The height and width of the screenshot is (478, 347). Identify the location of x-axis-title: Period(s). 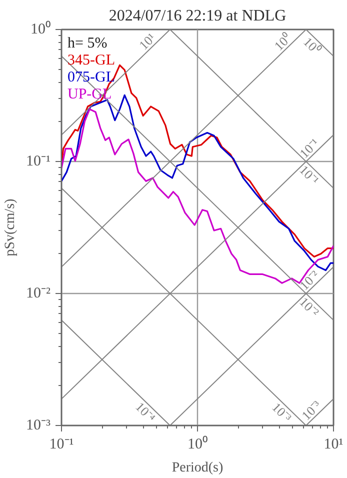
(198, 468).